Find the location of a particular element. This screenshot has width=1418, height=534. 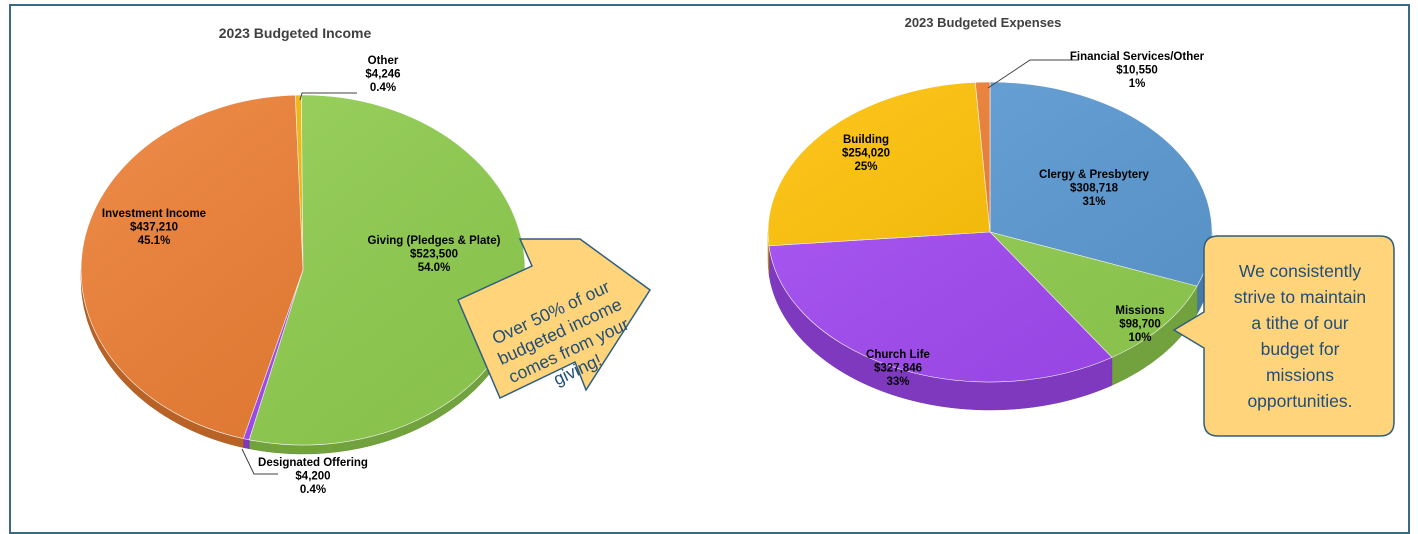

slice-name: Clergy & Presbytery is located at coordinates (1094, 175).